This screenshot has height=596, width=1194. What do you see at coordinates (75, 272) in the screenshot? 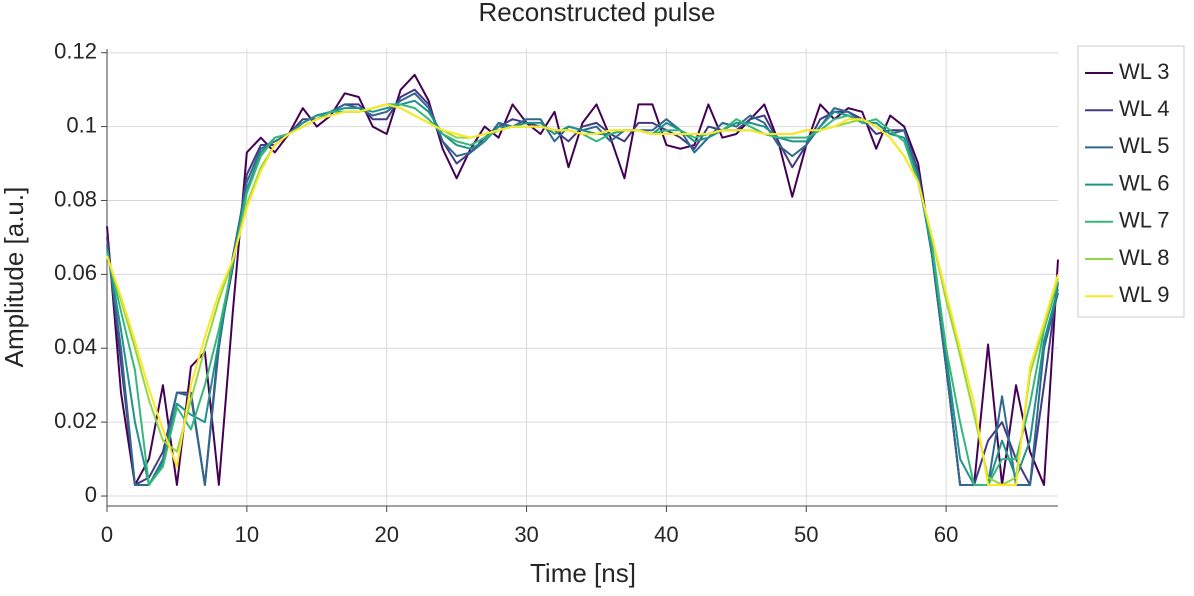
I see `y-tick-label: 0.06` at bounding box center [75, 272].